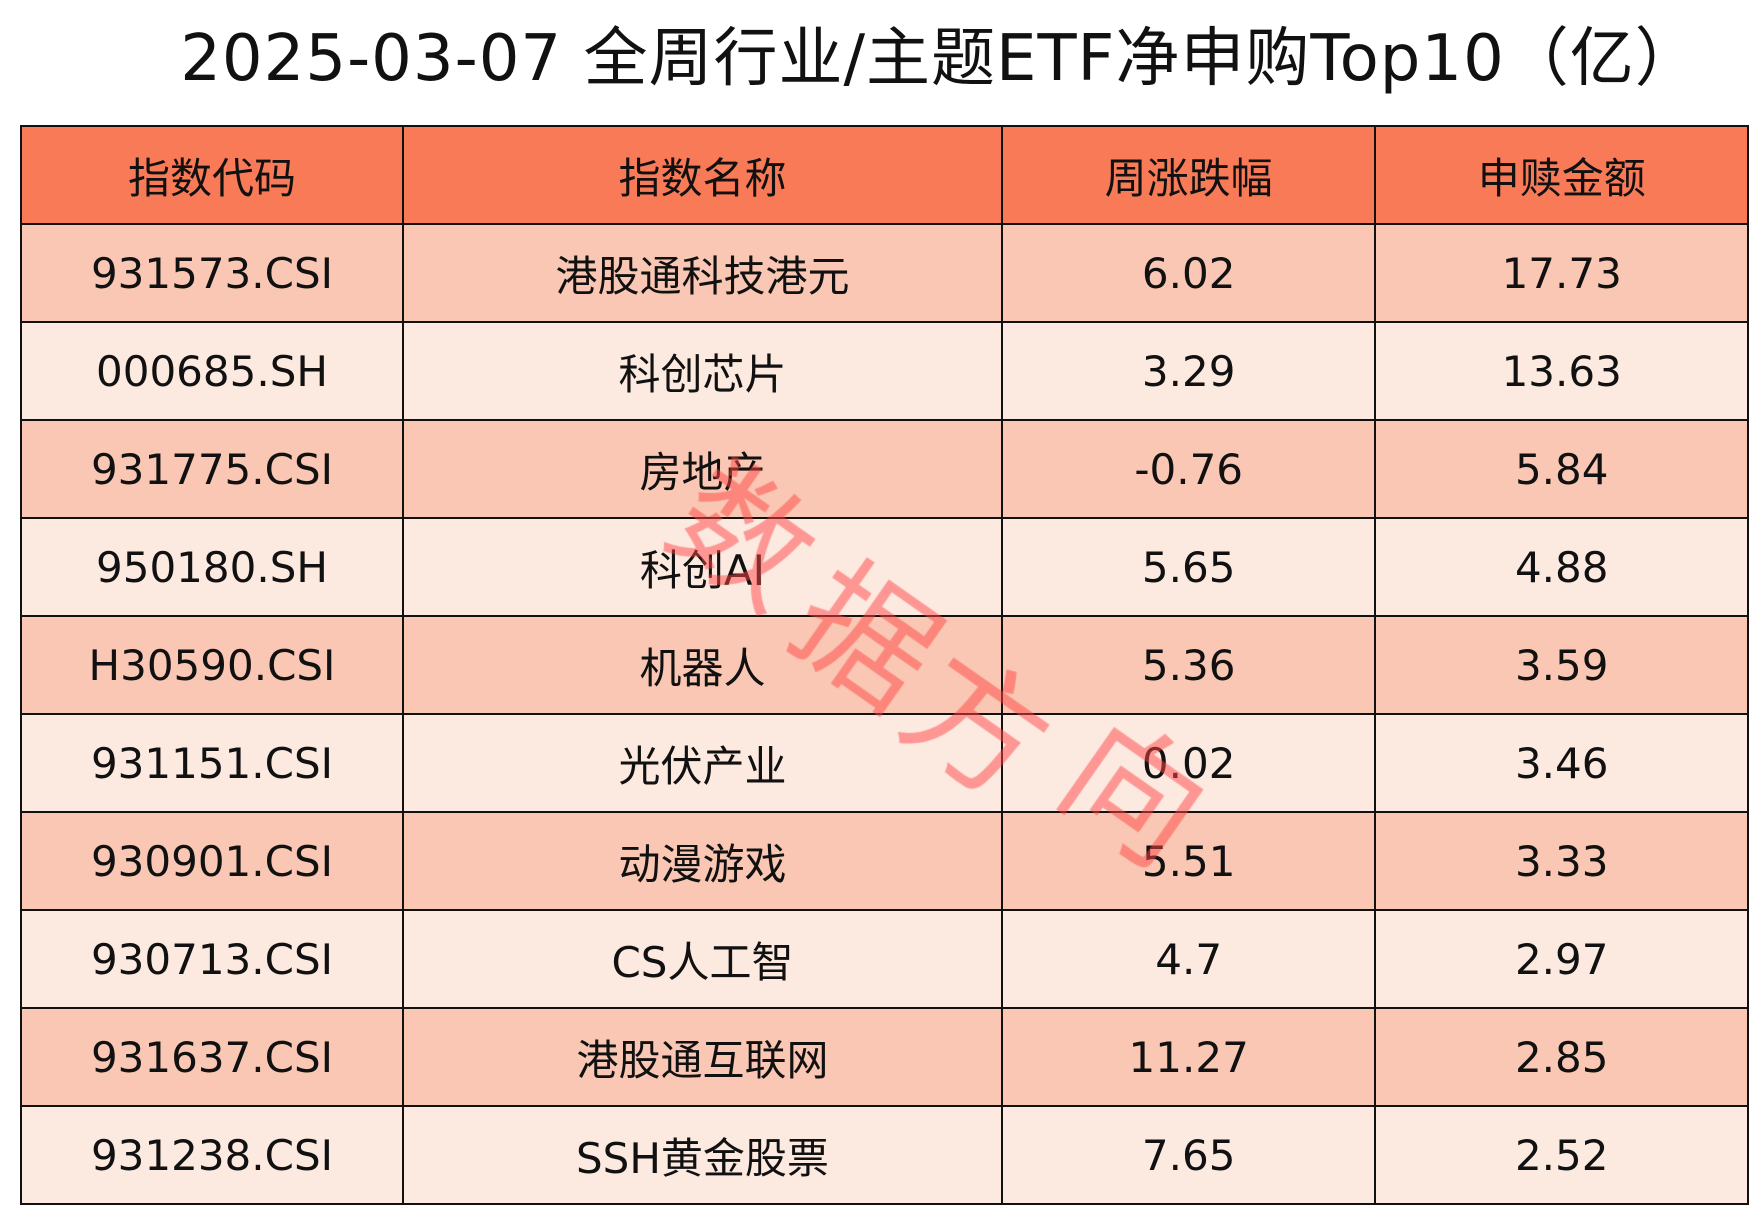 The height and width of the screenshot is (1223, 1749). I want to click on table-row: H30590.CSI 机器人 5.36 3.59, so click(884, 665).